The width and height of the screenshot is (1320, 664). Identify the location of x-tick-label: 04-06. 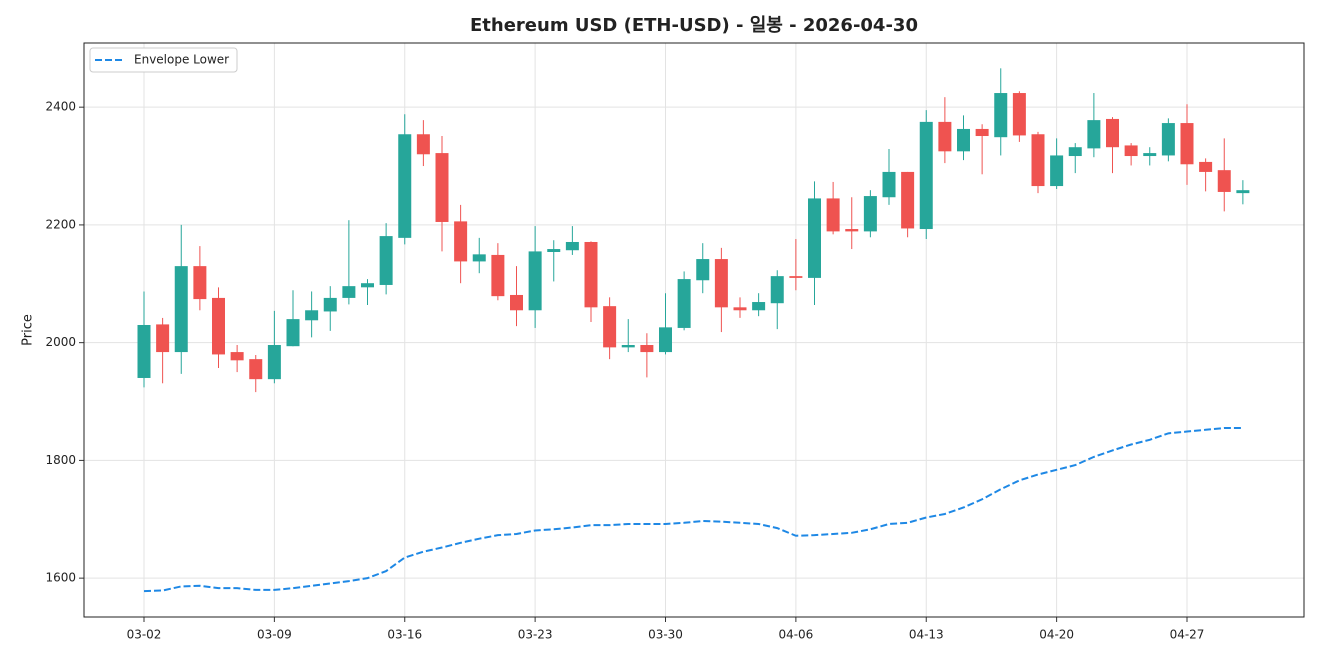
(795, 635).